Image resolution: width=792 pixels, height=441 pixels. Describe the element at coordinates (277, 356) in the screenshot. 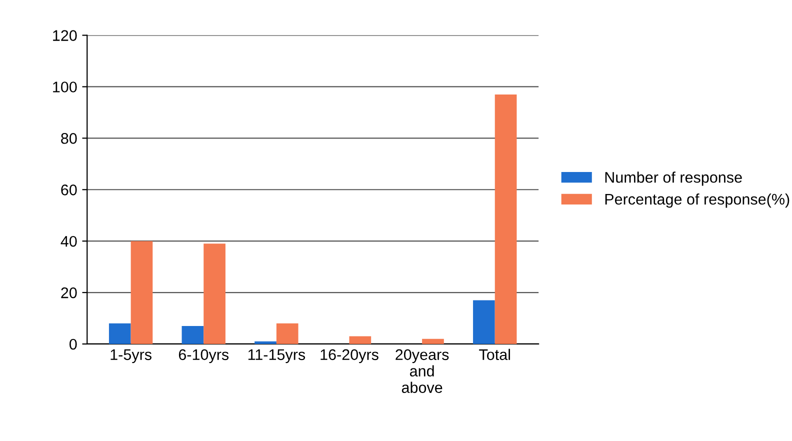

I see `x-tick-label: 11-15yrs` at that location.